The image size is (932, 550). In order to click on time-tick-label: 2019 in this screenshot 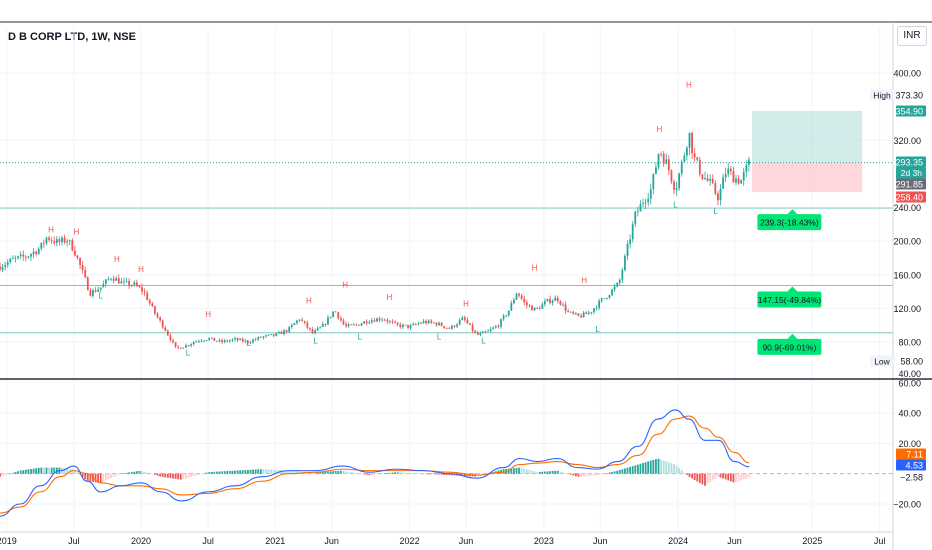, I will do `click(8, 541)`.